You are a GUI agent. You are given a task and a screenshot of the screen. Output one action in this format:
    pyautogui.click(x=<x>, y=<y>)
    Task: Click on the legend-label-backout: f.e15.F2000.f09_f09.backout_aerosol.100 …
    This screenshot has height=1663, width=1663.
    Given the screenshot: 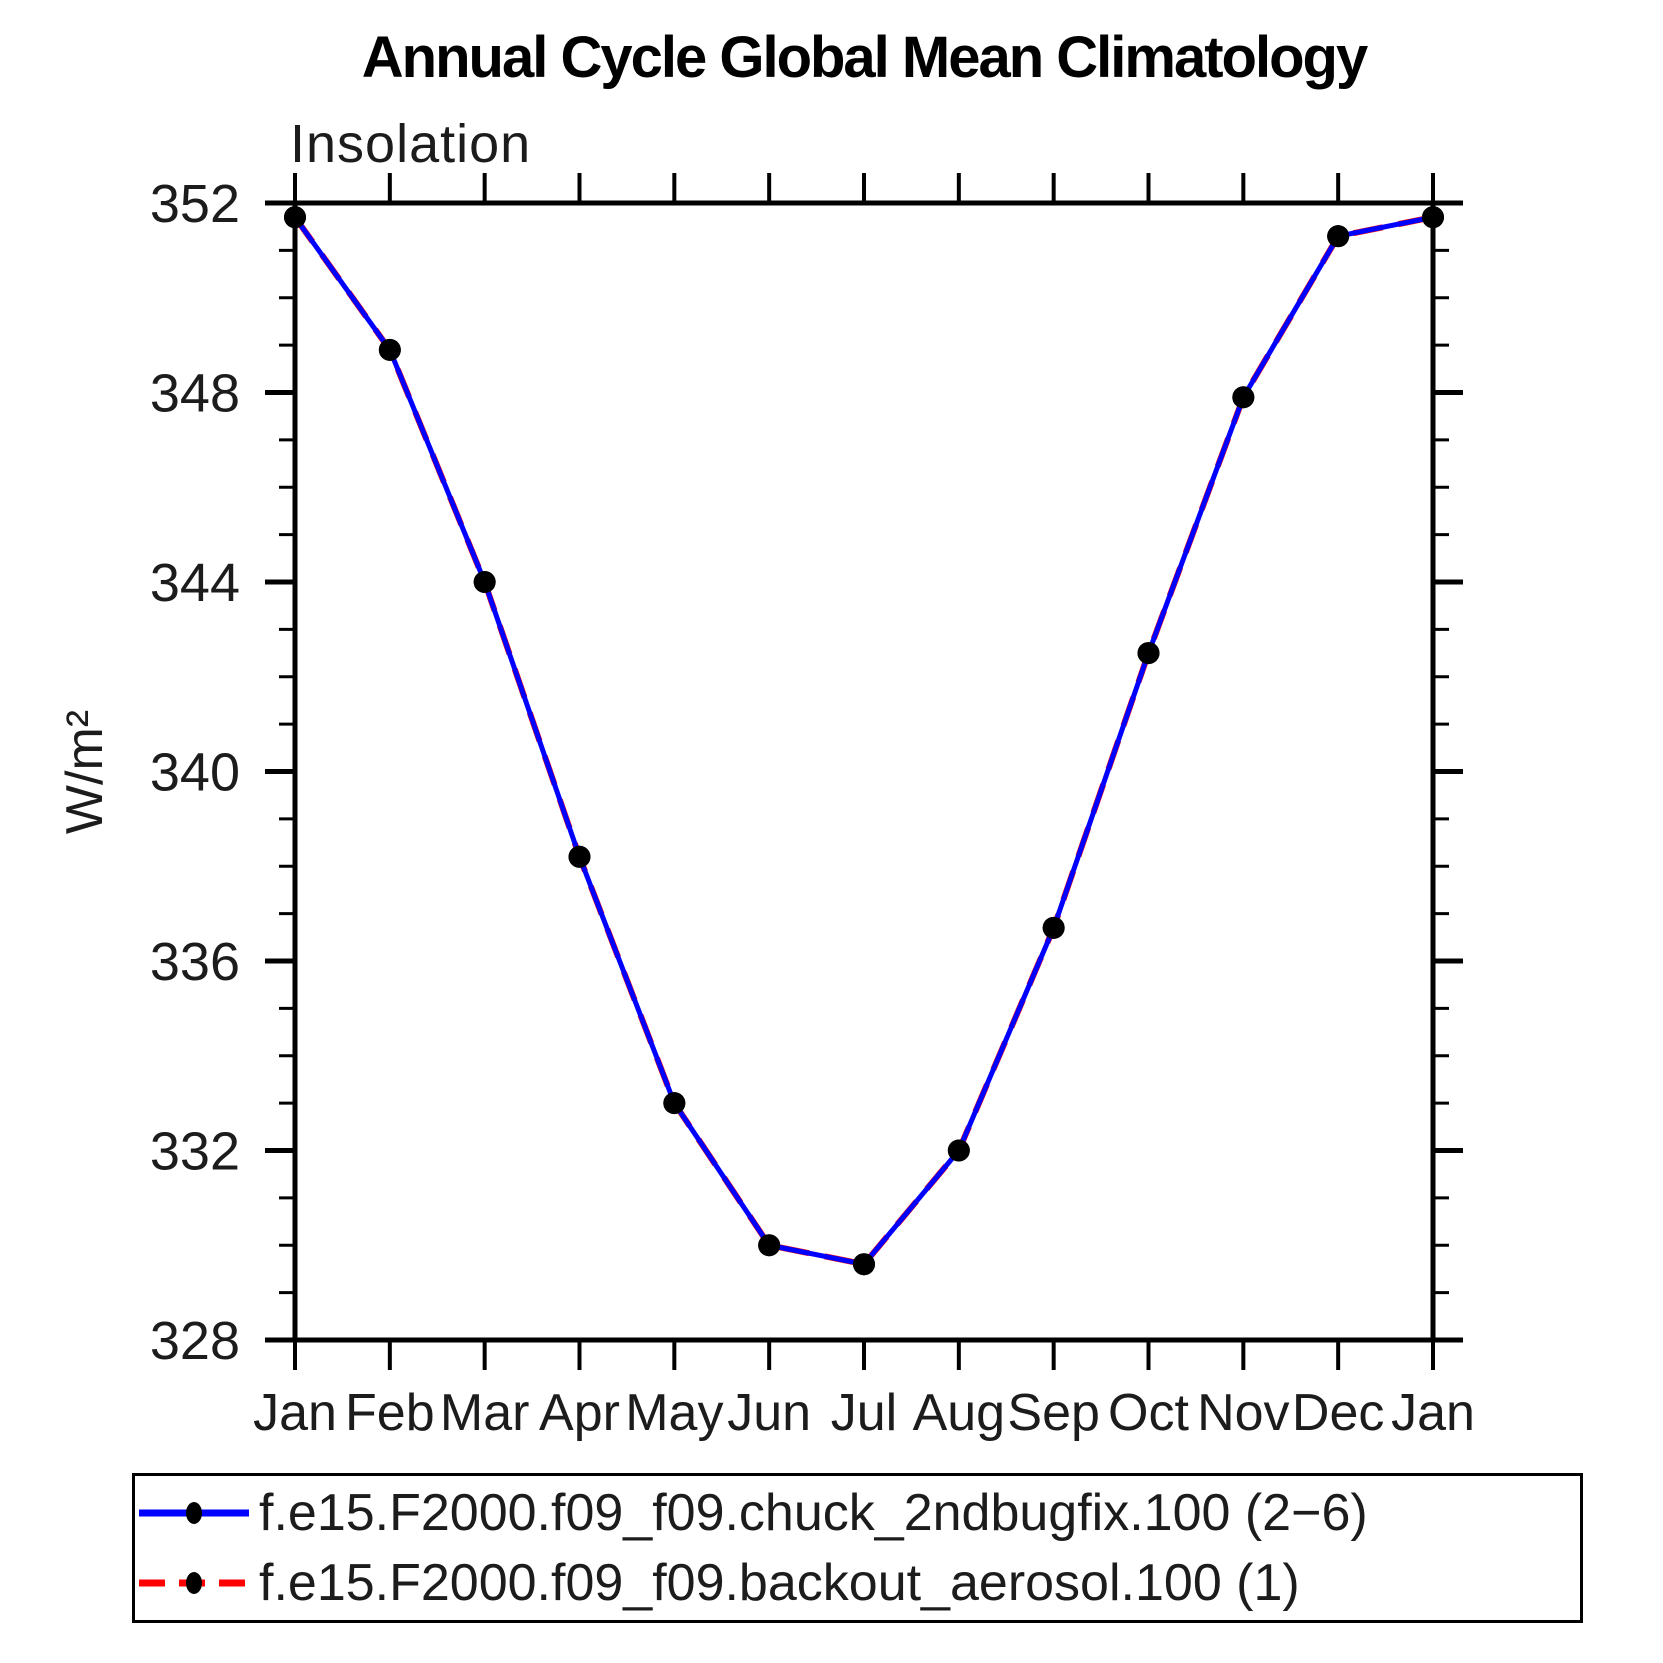 What is the action you would take?
    pyautogui.click(x=779, y=1583)
    